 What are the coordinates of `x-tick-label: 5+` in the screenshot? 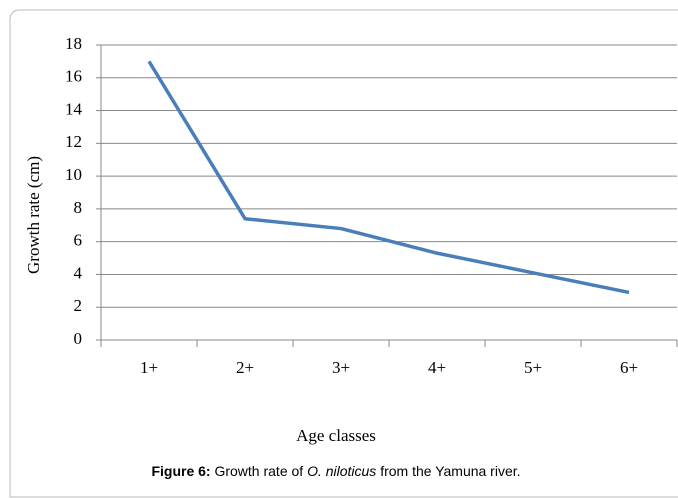 It's located at (533, 367).